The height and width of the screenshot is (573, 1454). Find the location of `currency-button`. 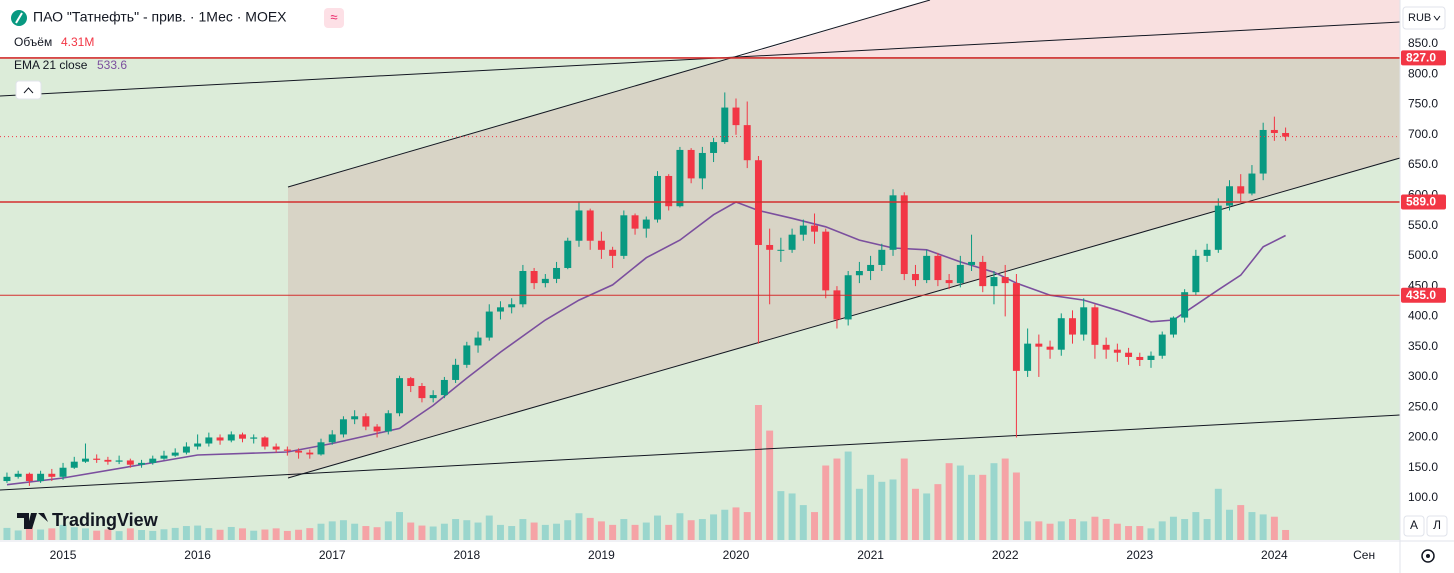

currency-button is located at coordinates (1424, 18).